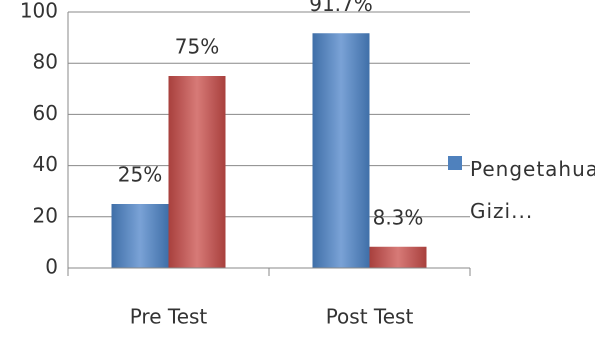 This screenshot has height=360, width=595. I want to click on value-label: 75%, so click(197, 47).